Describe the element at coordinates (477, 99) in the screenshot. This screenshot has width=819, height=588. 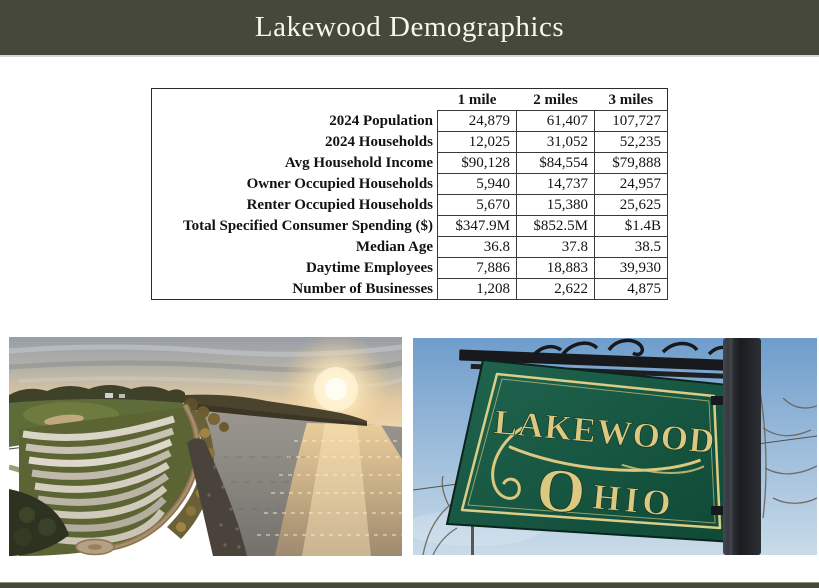
I see `column-header-1-mile: 1 mile` at that location.